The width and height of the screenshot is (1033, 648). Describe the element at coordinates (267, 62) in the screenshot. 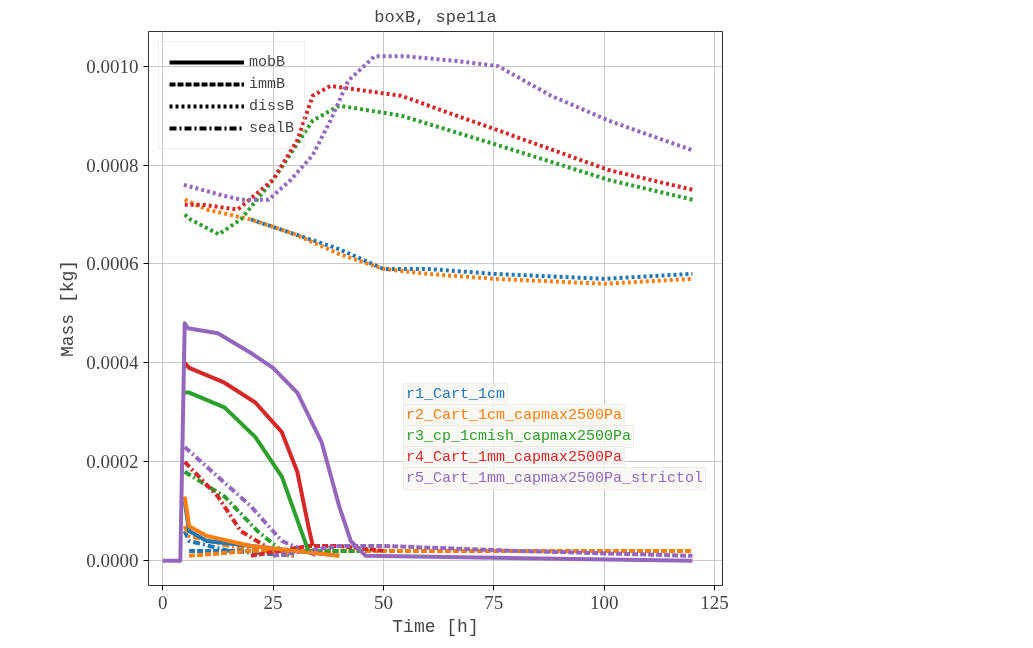

I see `annotation: mobB` at that location.